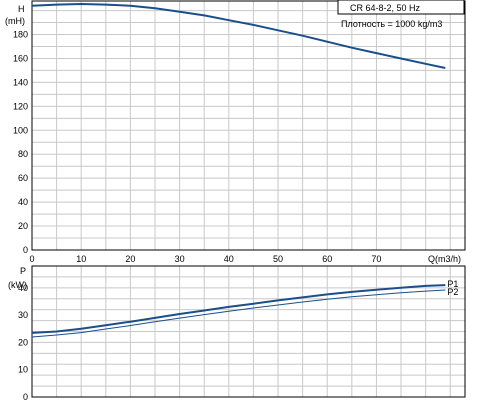  What do you see at coordinates (444, 259) in the screenshot?
I see `flow-axis-label: Q(m3/h)` at bounding box center [444, 259].